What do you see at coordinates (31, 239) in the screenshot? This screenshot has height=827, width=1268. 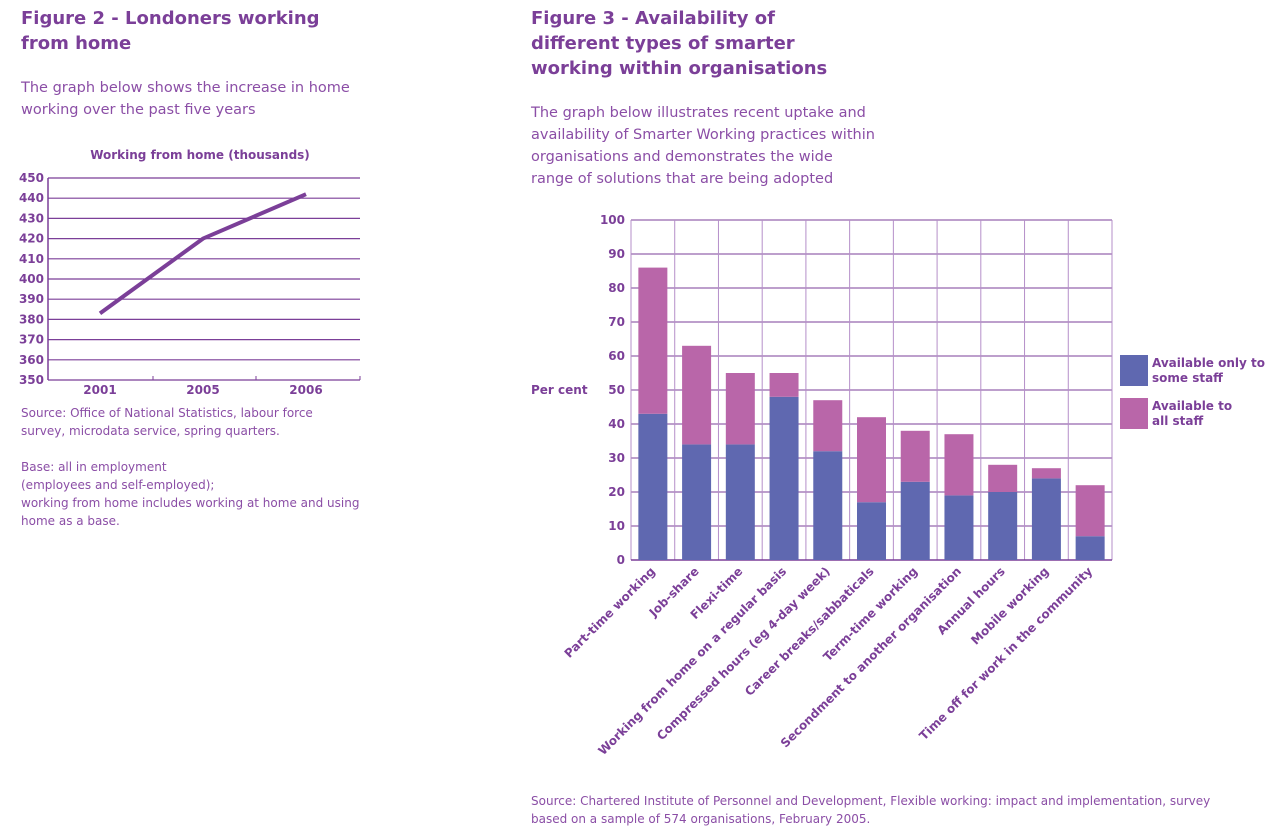 I see `y-tick-label: 420` at bounding box center [31, 239].